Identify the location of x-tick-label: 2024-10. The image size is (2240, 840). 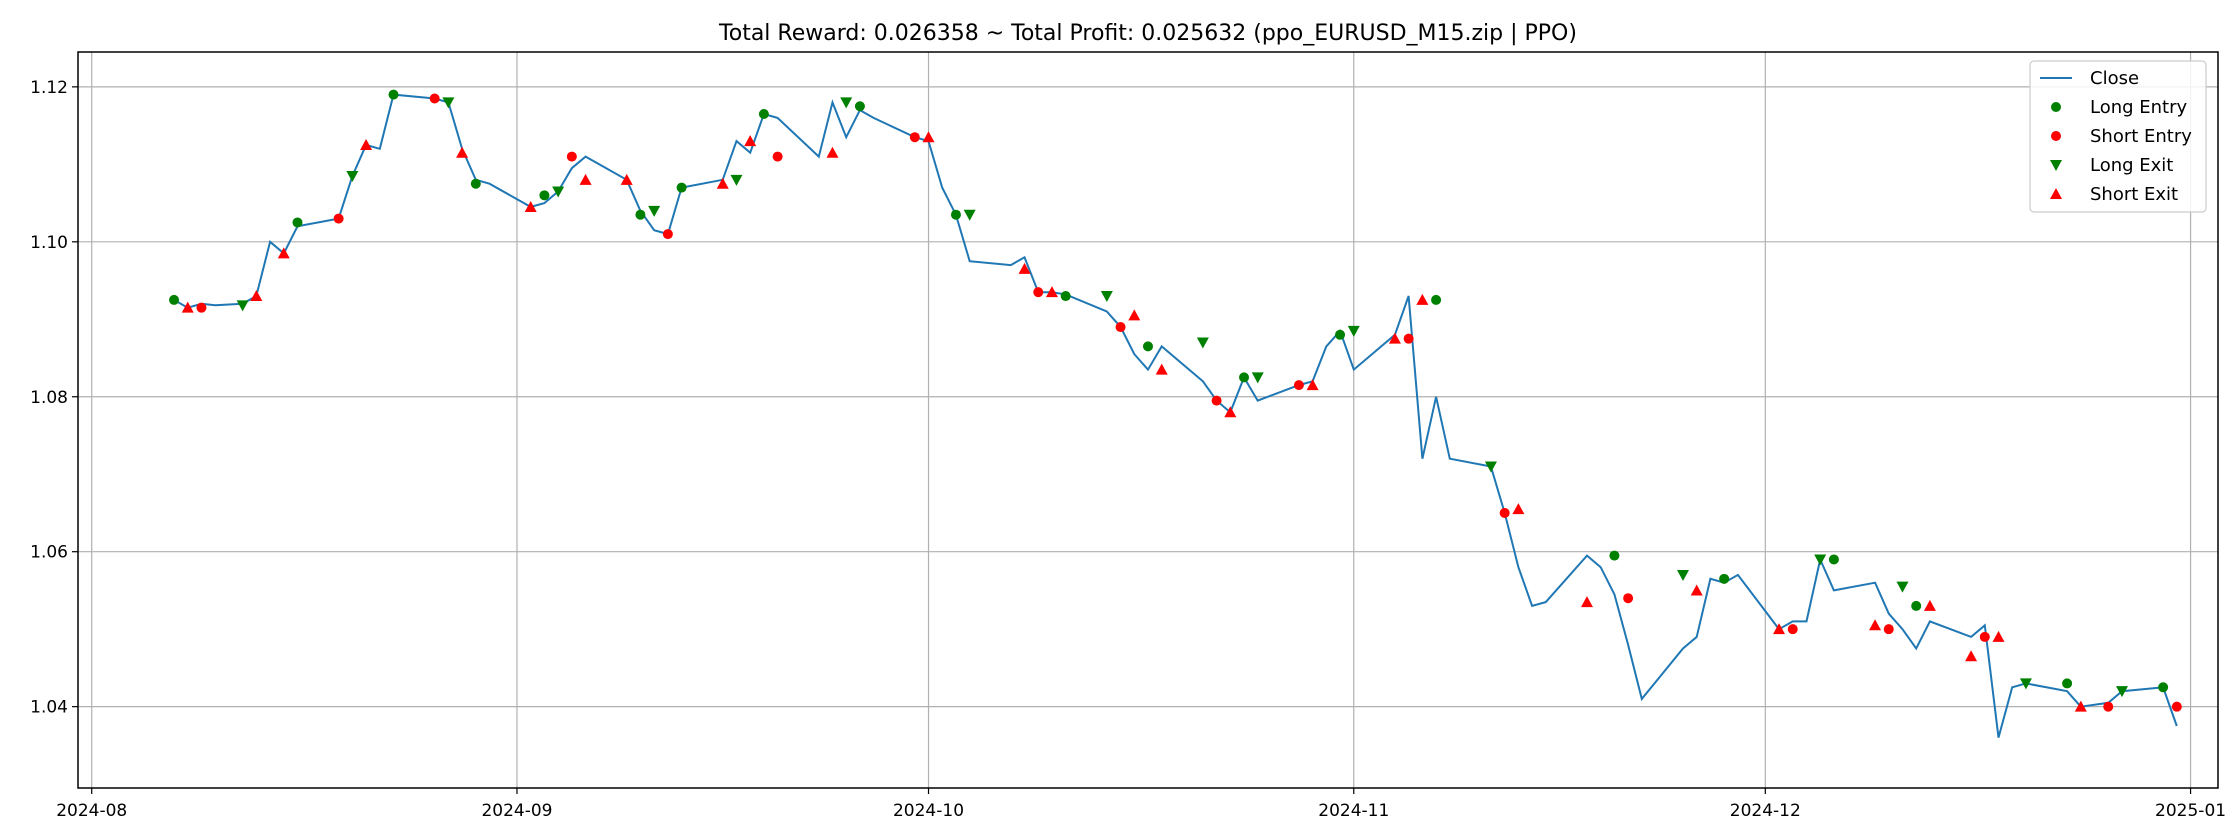
(928, 811).